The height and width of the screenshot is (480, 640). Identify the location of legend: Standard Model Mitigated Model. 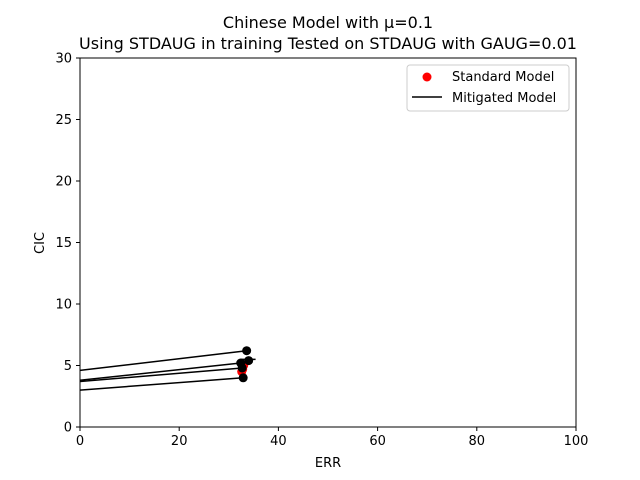
(488, 88).